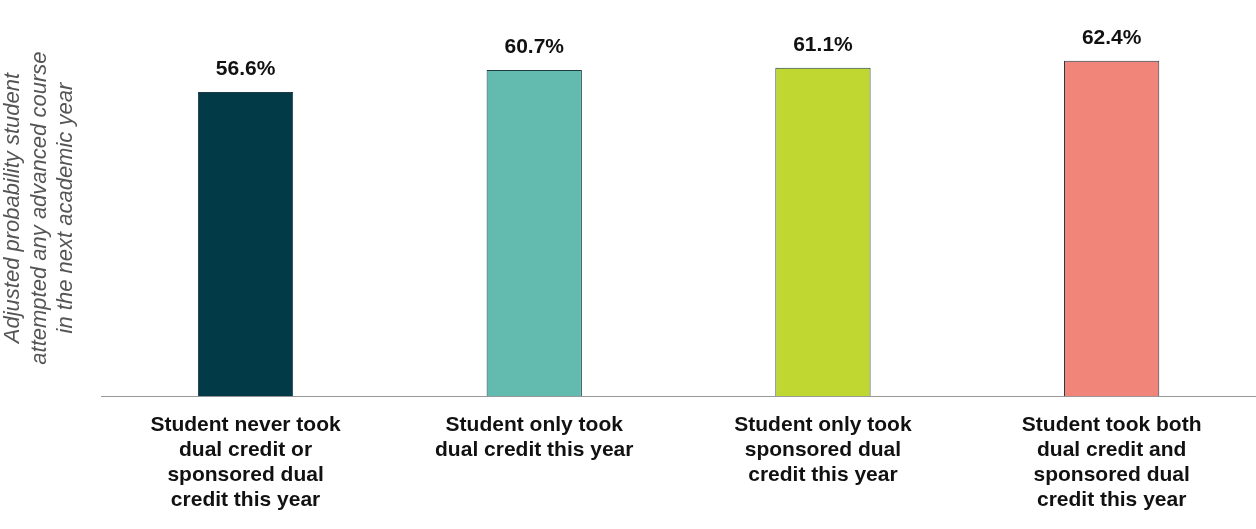  I want to click on data-label: 56.6%, so click(245, 68).